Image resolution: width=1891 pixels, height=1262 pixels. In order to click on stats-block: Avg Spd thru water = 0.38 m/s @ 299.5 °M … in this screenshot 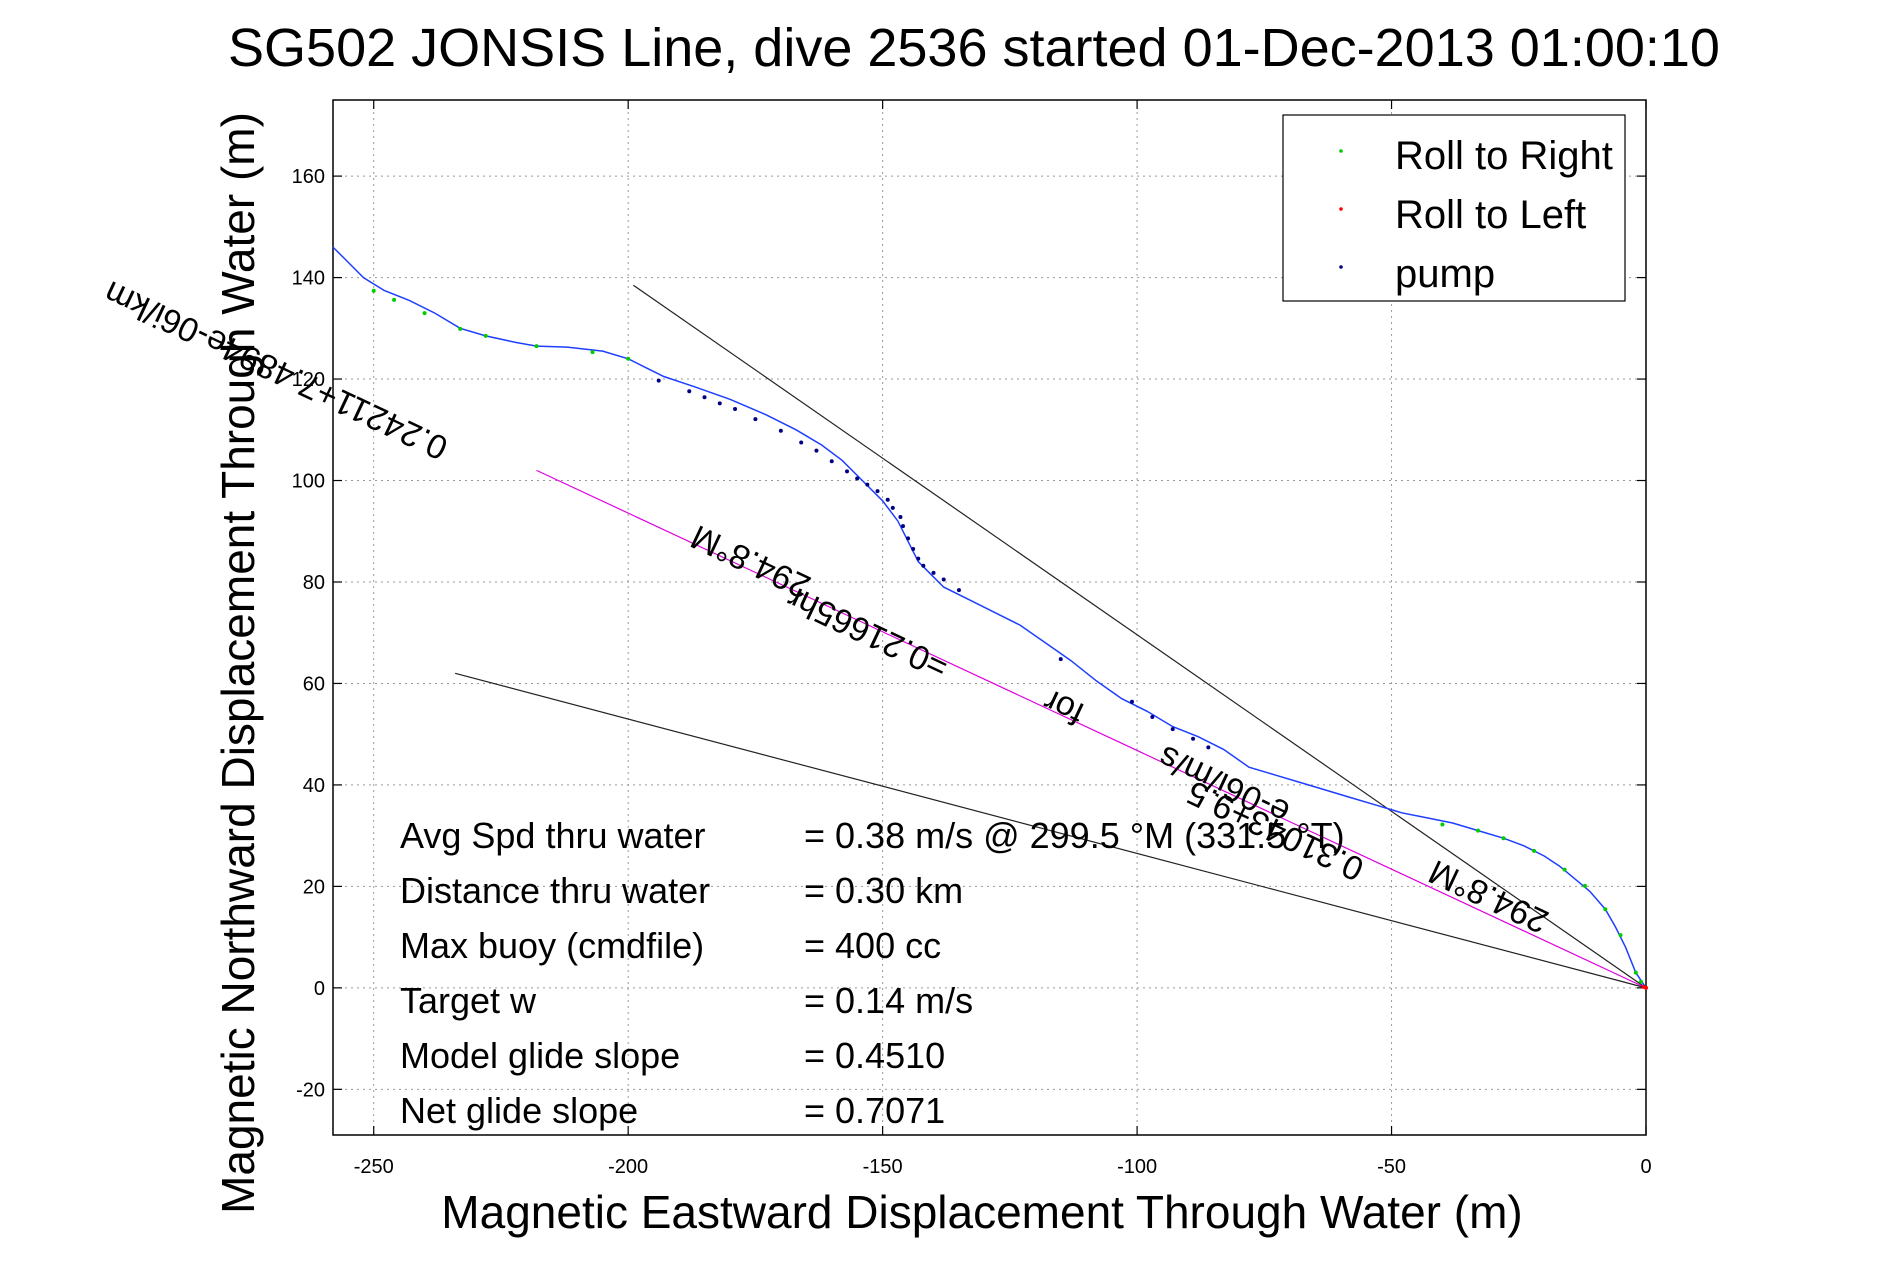, I will do `click(872, 973)`.